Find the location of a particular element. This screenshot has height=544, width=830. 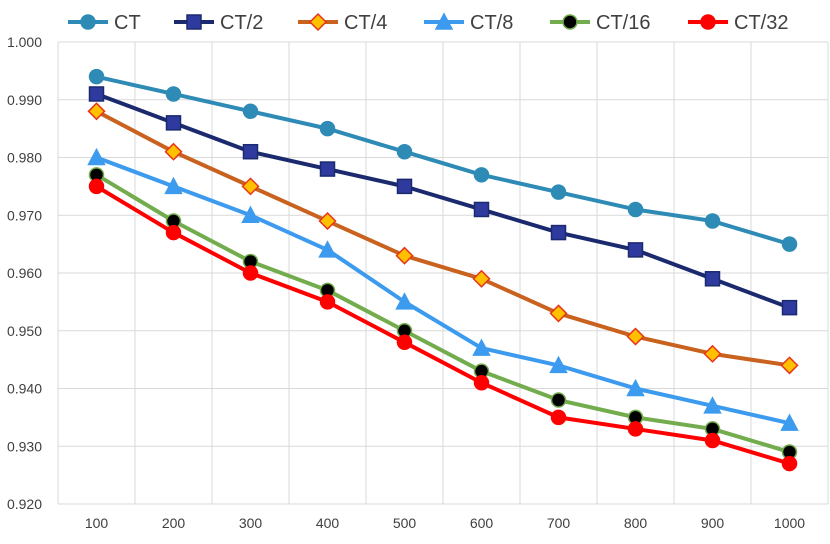

legend-label: CT/32 is located at coordinates (761, 23).